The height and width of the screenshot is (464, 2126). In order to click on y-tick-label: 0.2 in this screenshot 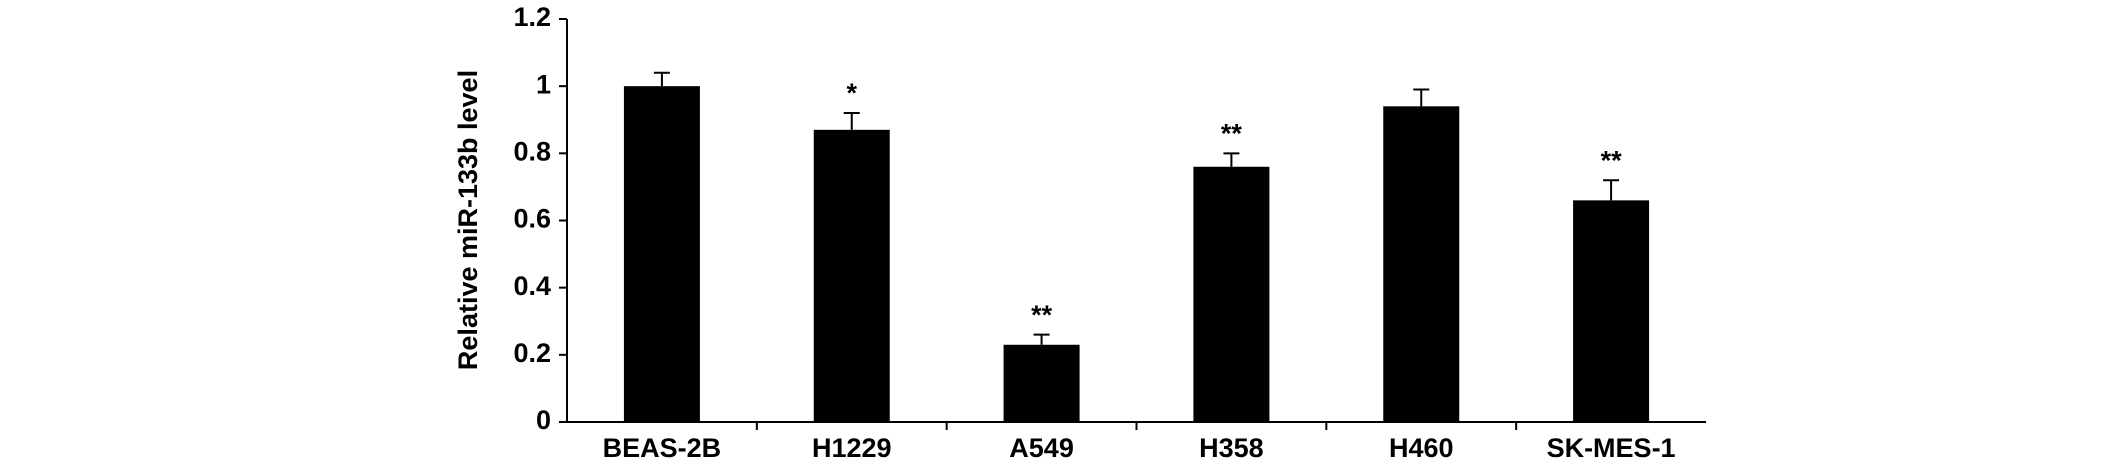, I will do `click(532, 353)`.